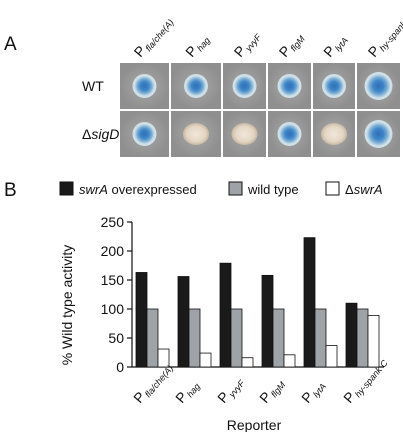  I want to click on legend-label: wild type, so click(273, 189).